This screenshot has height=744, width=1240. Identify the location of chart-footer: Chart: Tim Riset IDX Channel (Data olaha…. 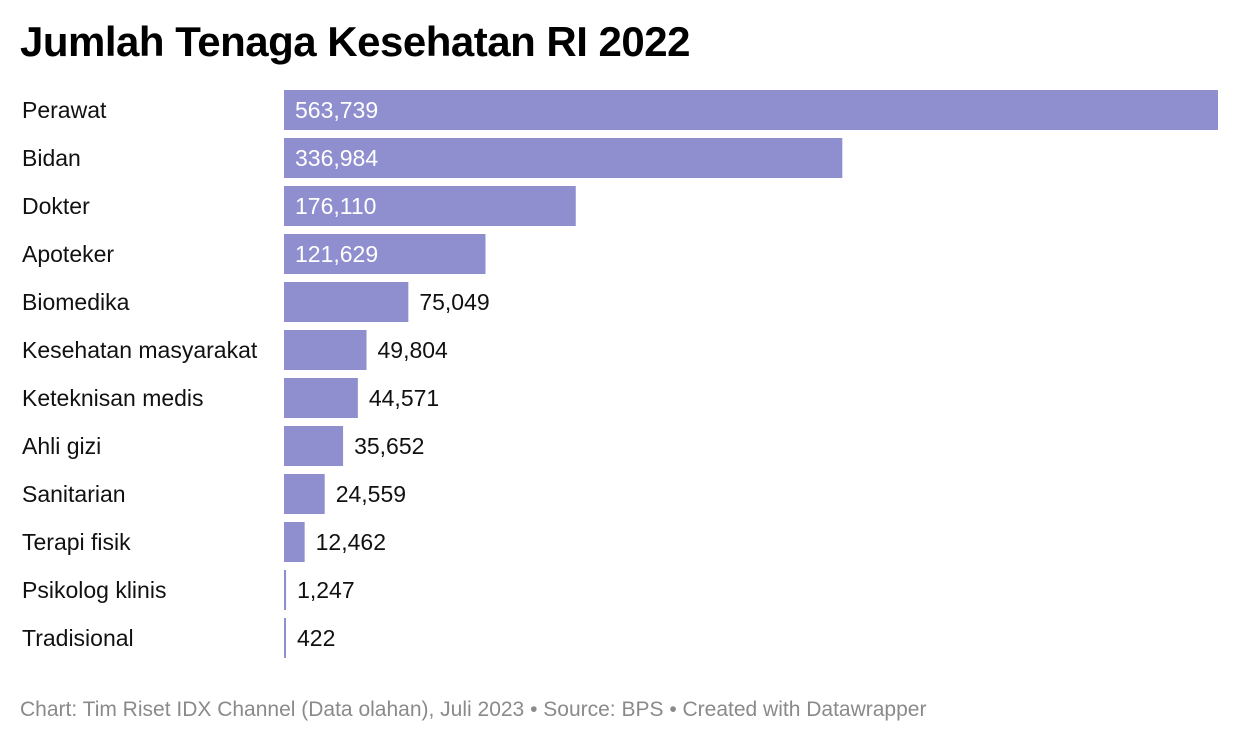
(473, 709).